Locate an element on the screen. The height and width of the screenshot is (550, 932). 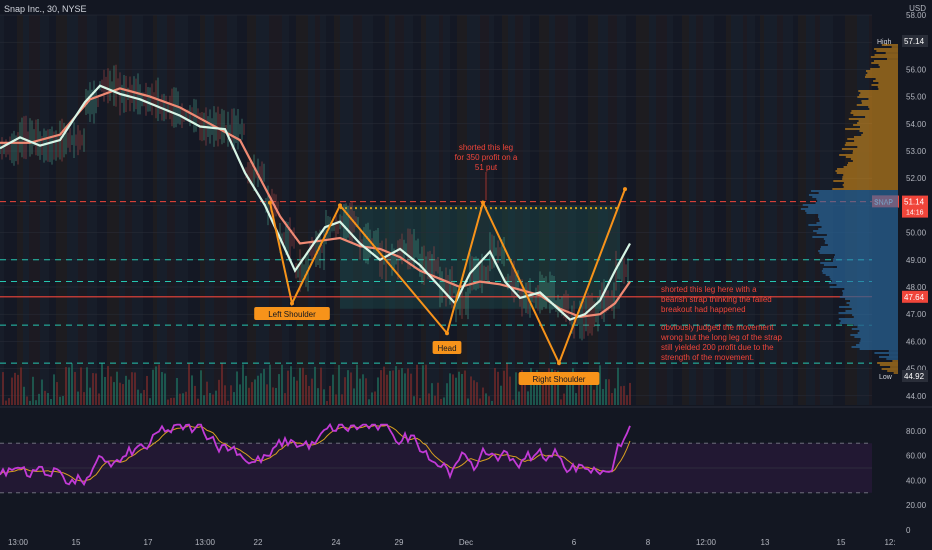
snap-value-box is located at coordinates (915, 206).